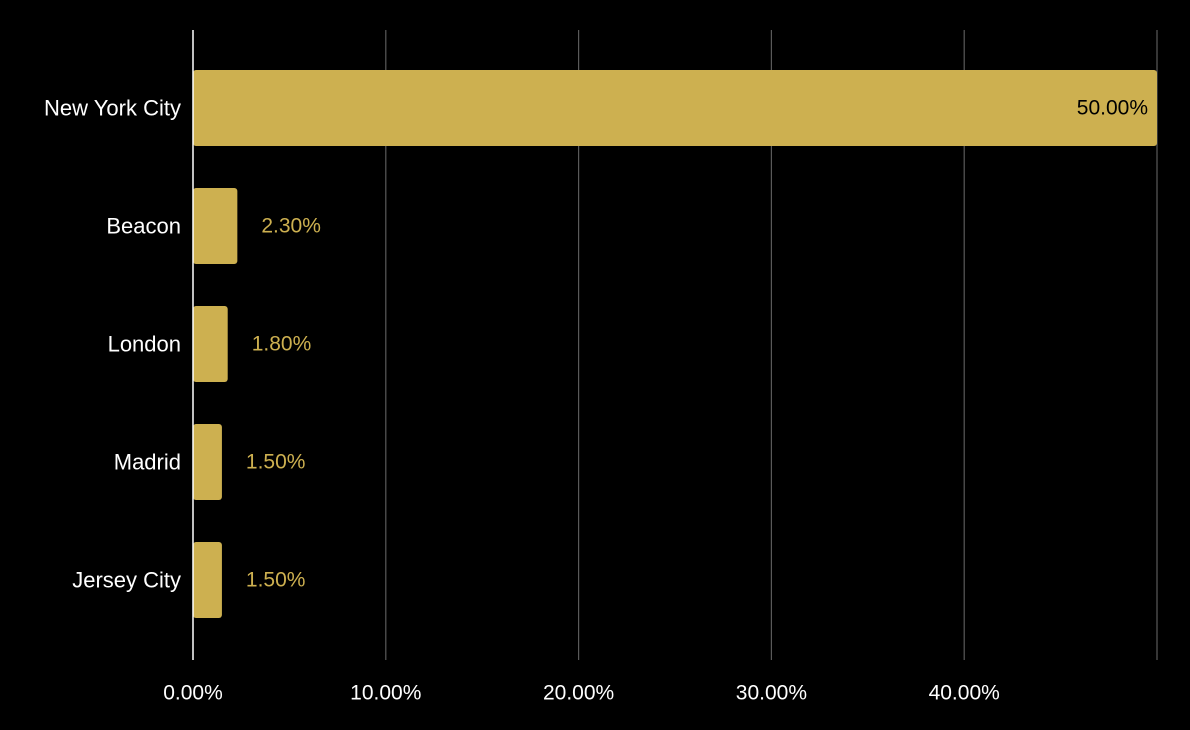 This screenshot has width=1190, height=730. I want to click on category-label-jersey-city: Jersey City, so click(126, 580).